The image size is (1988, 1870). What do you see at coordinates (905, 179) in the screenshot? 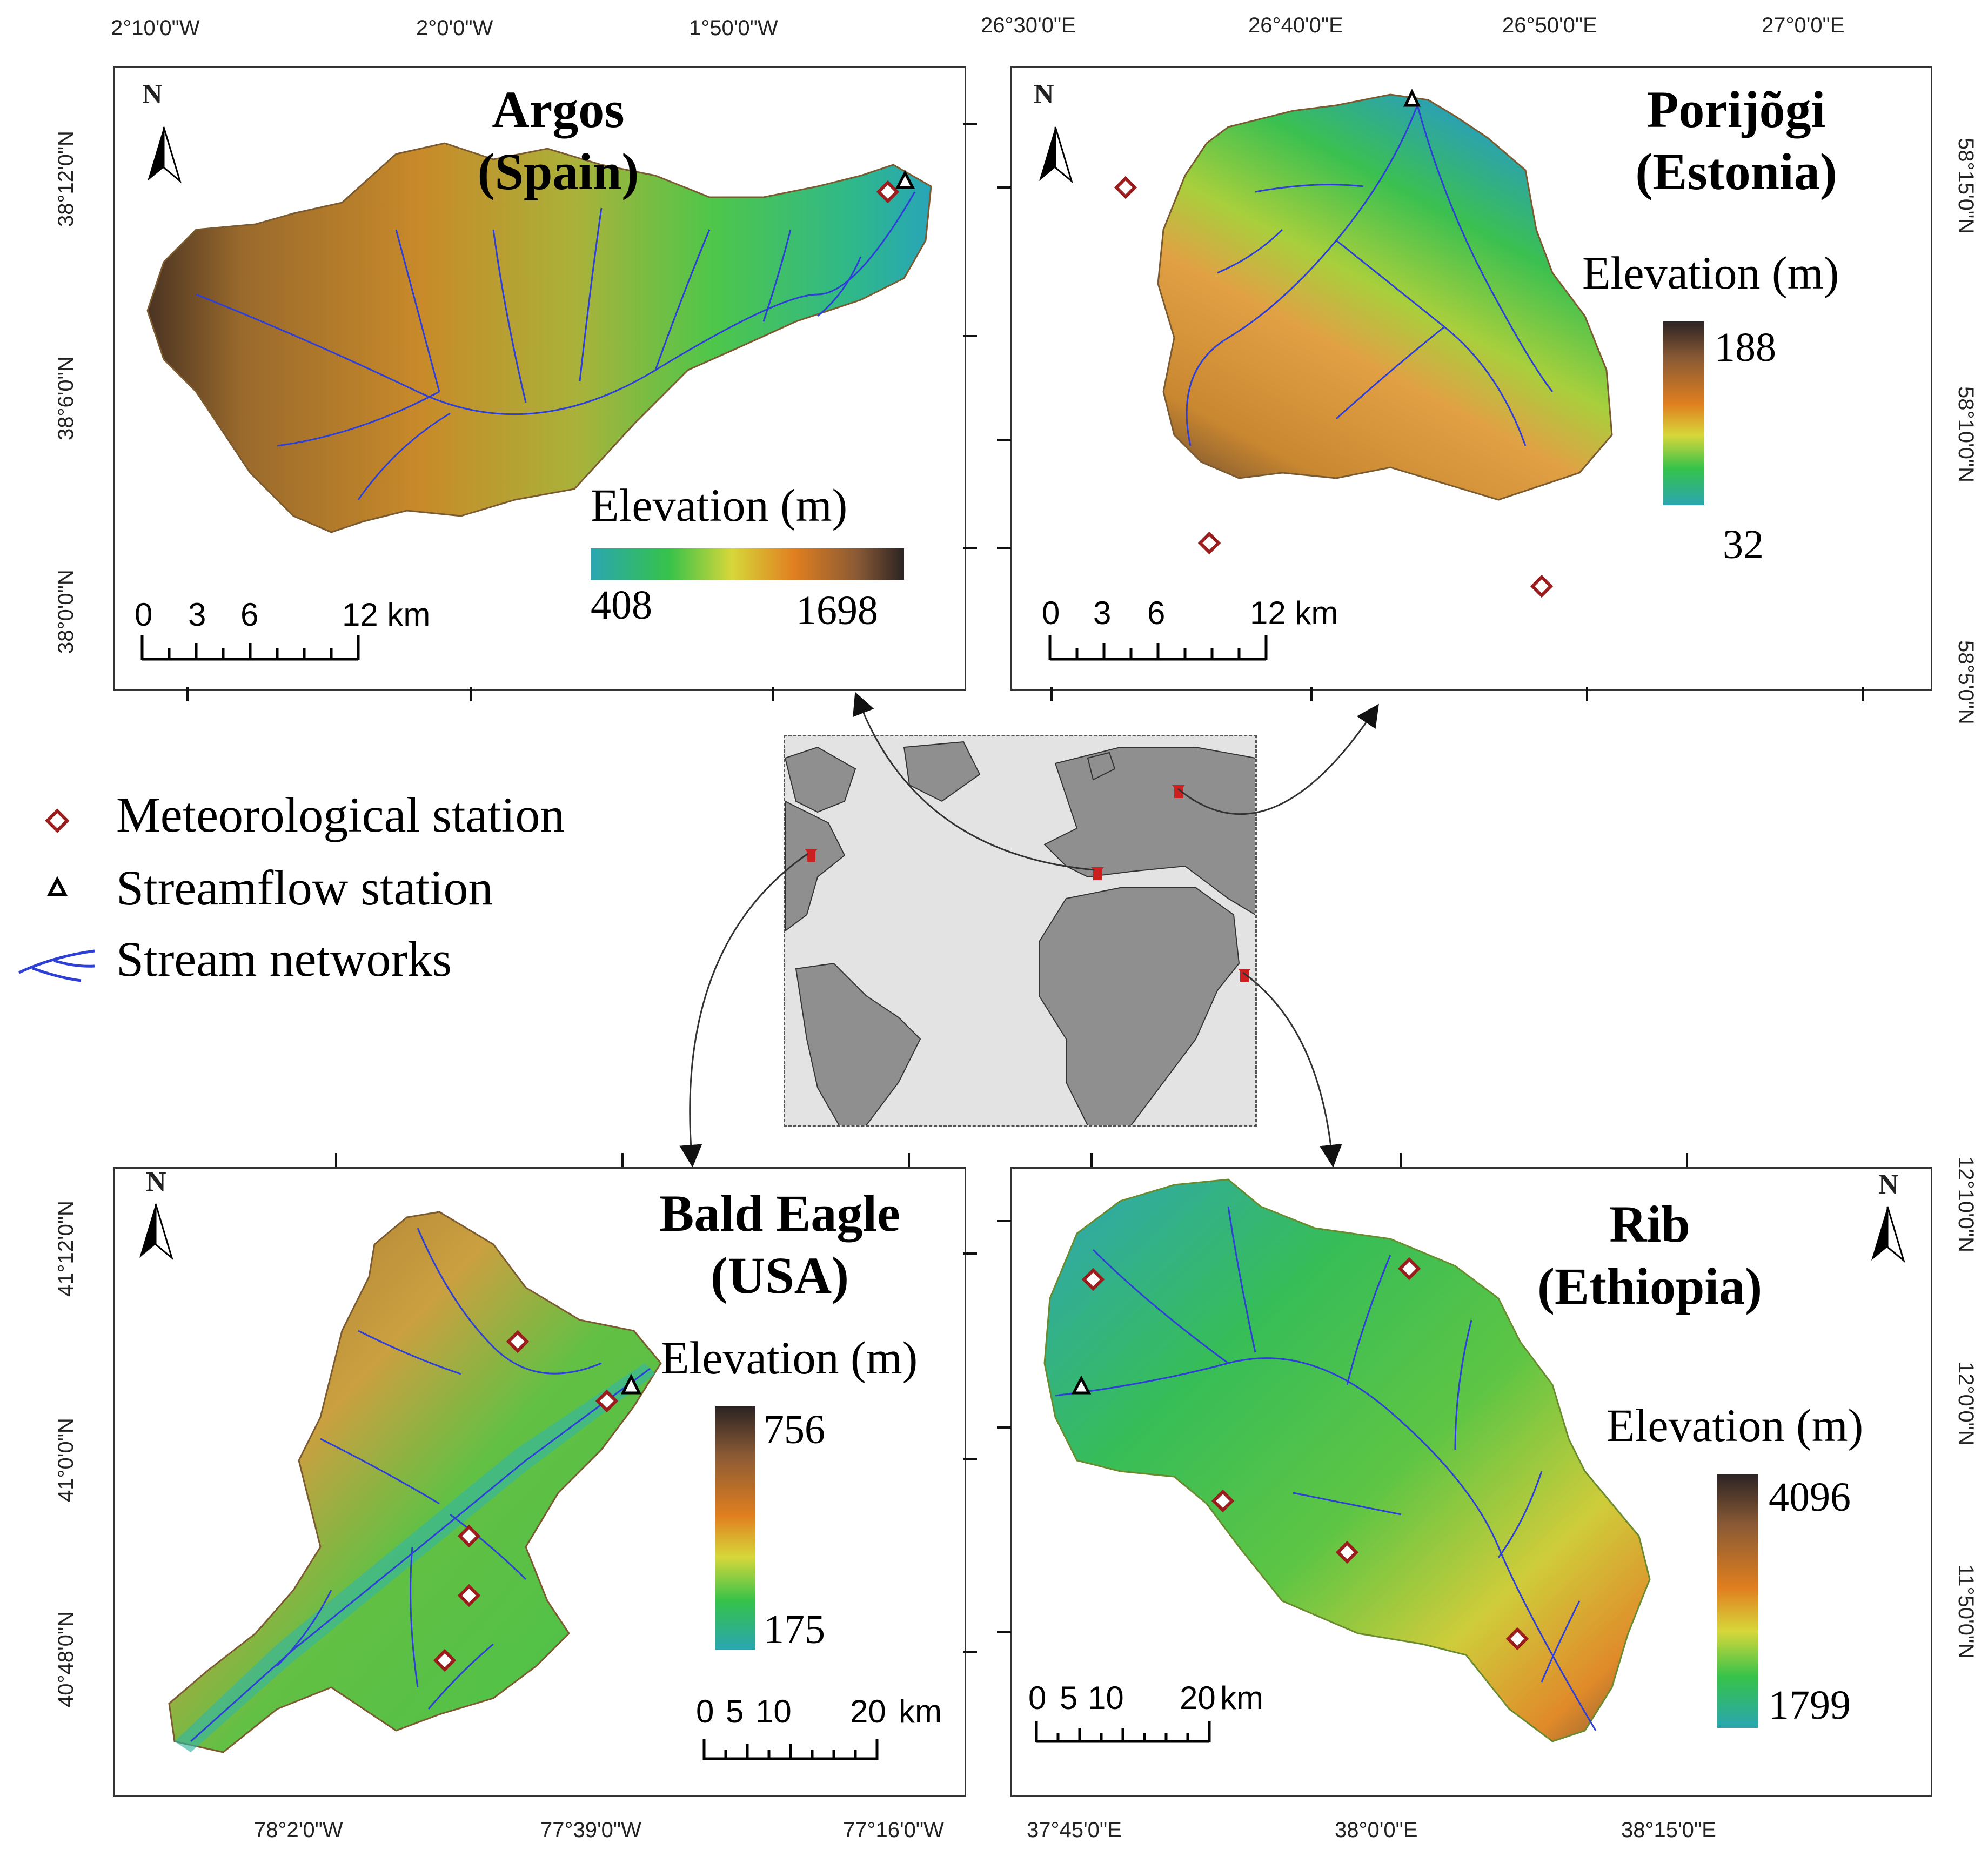
I see `argos-streamflow-station-icon` at bounding box center [905, 179].